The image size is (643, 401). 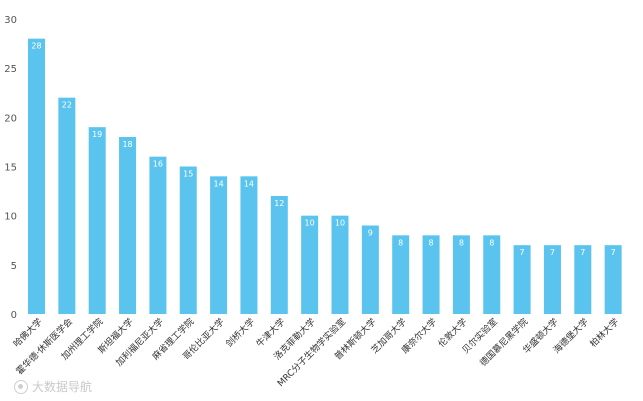 I want to click on watermark: 大数据导航, so click(x=53, y=386).